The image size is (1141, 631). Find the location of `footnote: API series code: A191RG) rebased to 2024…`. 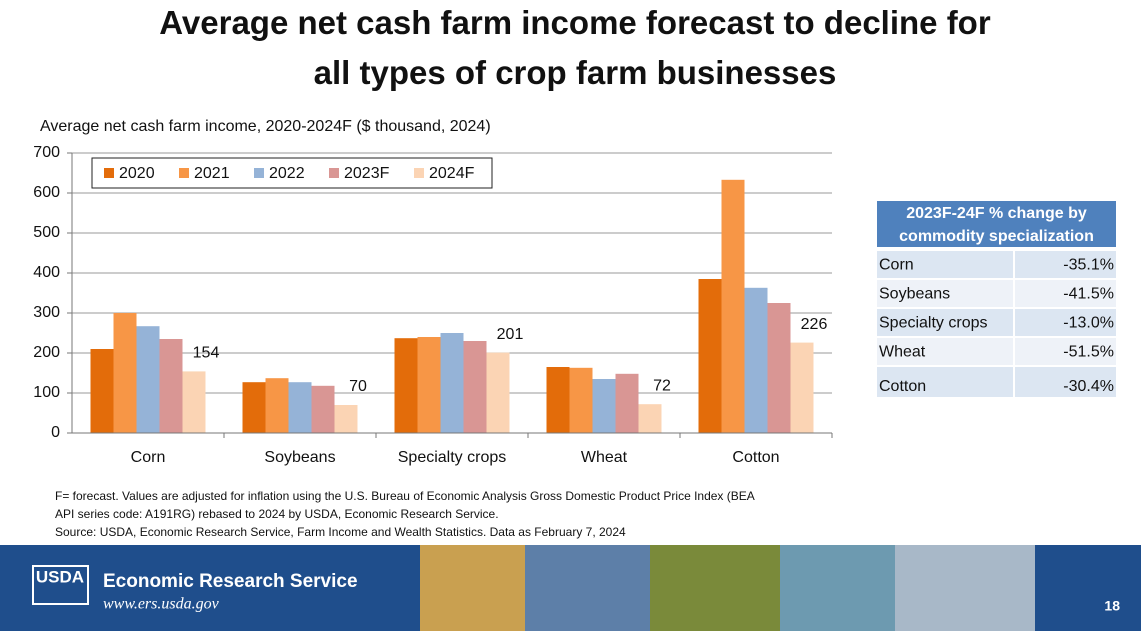

footnote: API series code: A191RG) rebased to 2024… is located at coordinates (277, 514).